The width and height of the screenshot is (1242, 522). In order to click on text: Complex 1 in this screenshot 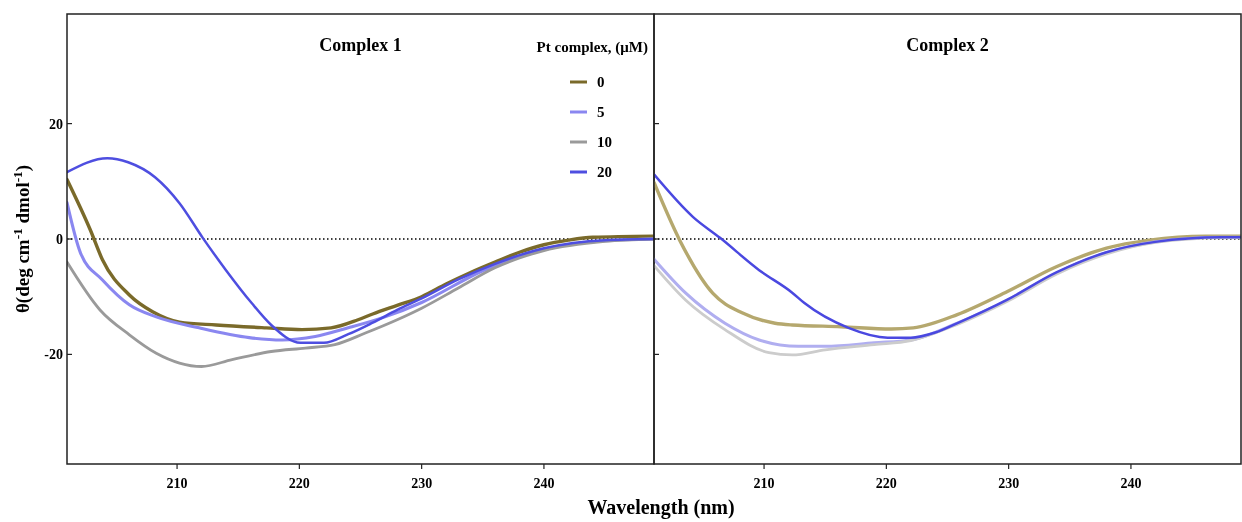, I will do `click(360, 45)`.